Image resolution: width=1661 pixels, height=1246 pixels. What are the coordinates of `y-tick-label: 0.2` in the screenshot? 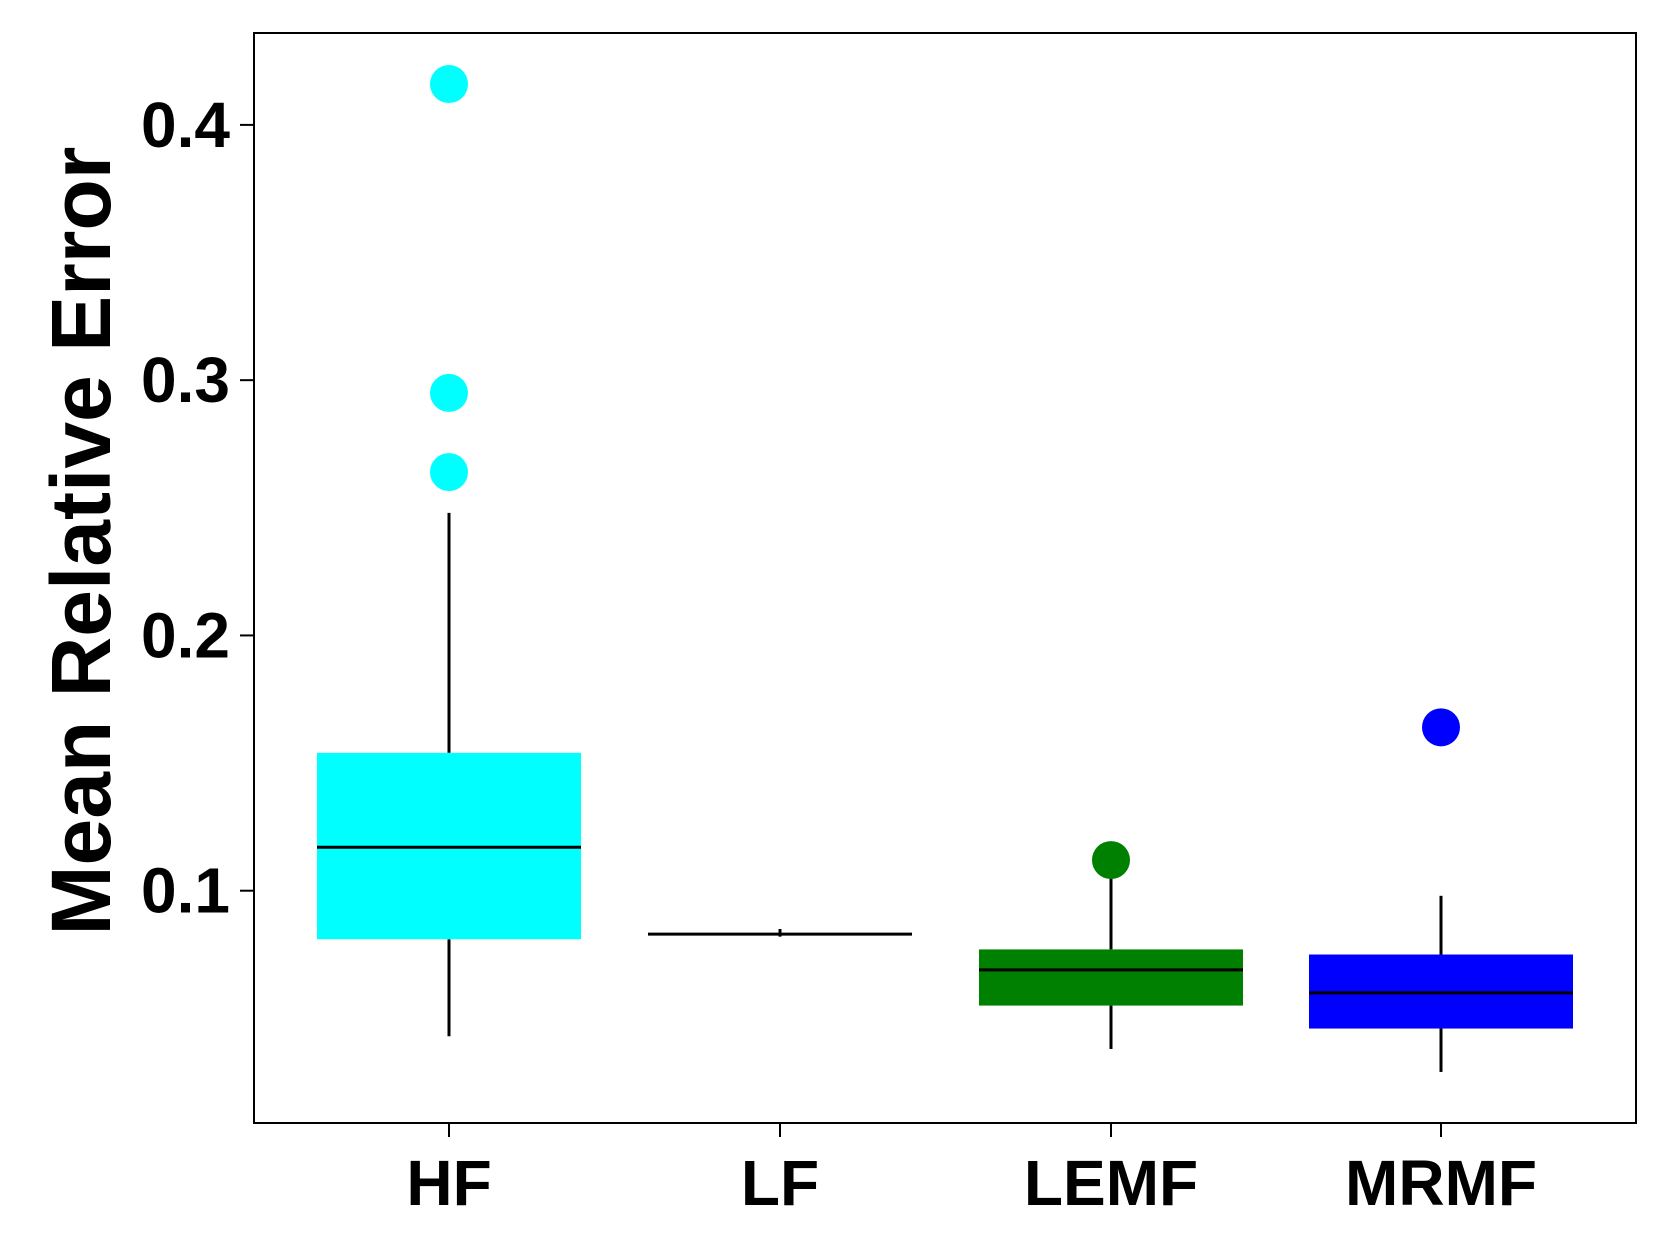 It's located at (185, 635).